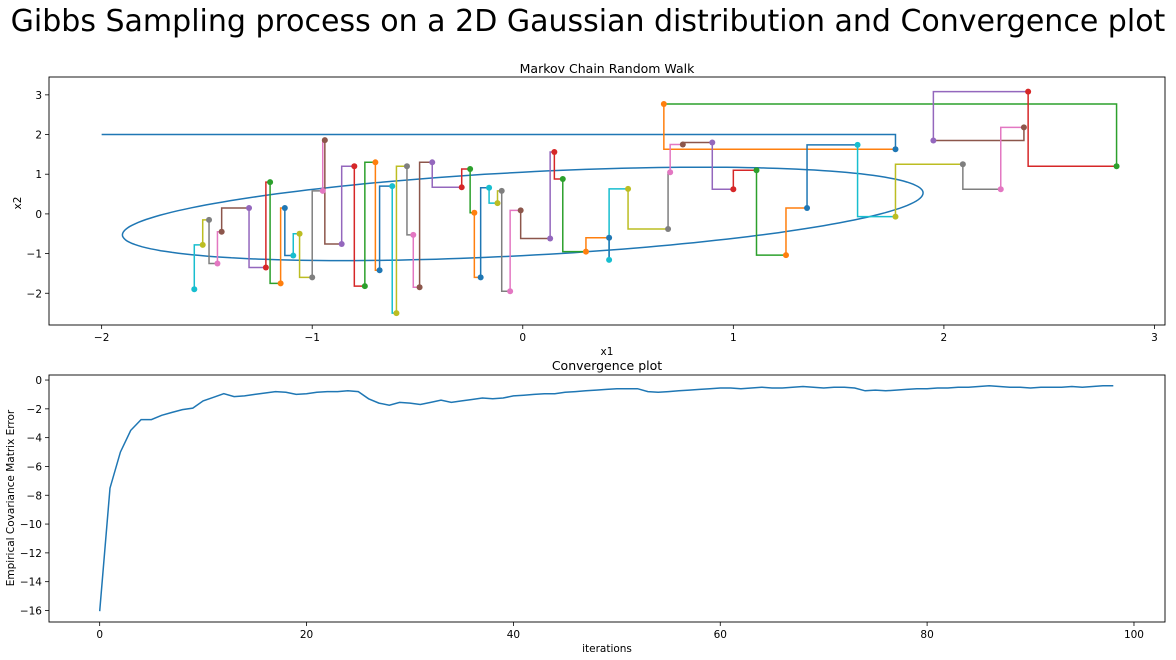 This screenshot has width=1176, height=660. I want to click on convergence-title: Convergence plot, so click(607, 365).